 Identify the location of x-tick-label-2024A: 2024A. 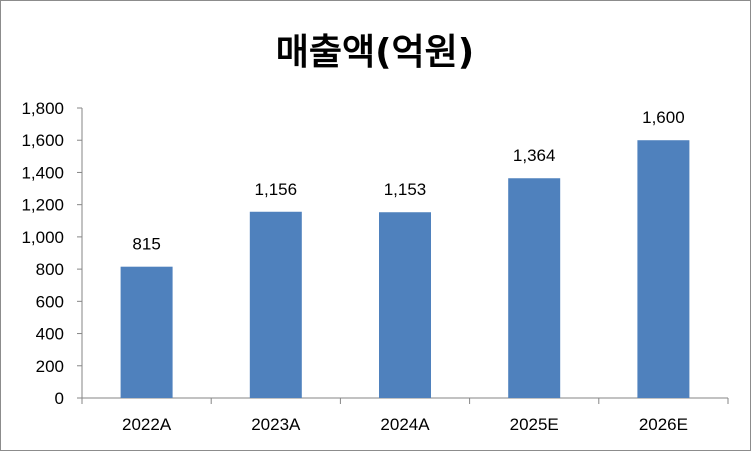
(405, 424).